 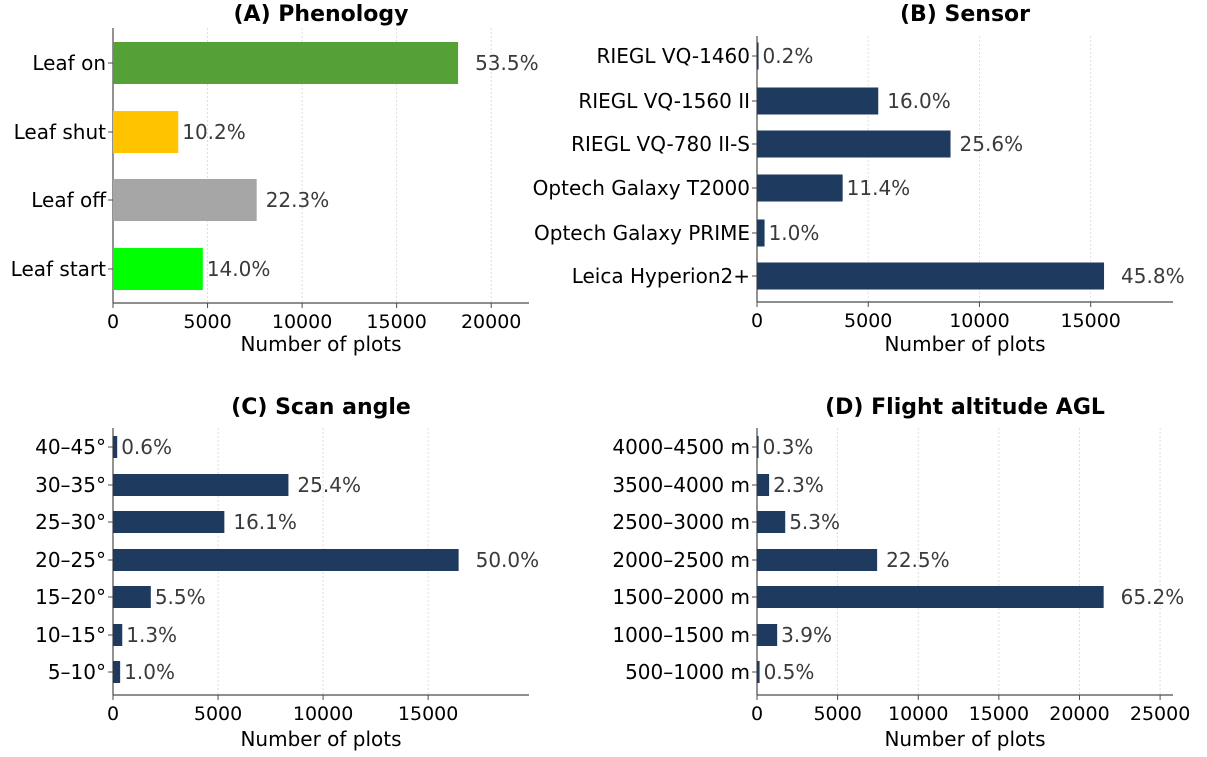 What do you see at coordinates (180, 597) in the screenshot?
I see `data-label: 5.5%` at bounding box center [180, 597].